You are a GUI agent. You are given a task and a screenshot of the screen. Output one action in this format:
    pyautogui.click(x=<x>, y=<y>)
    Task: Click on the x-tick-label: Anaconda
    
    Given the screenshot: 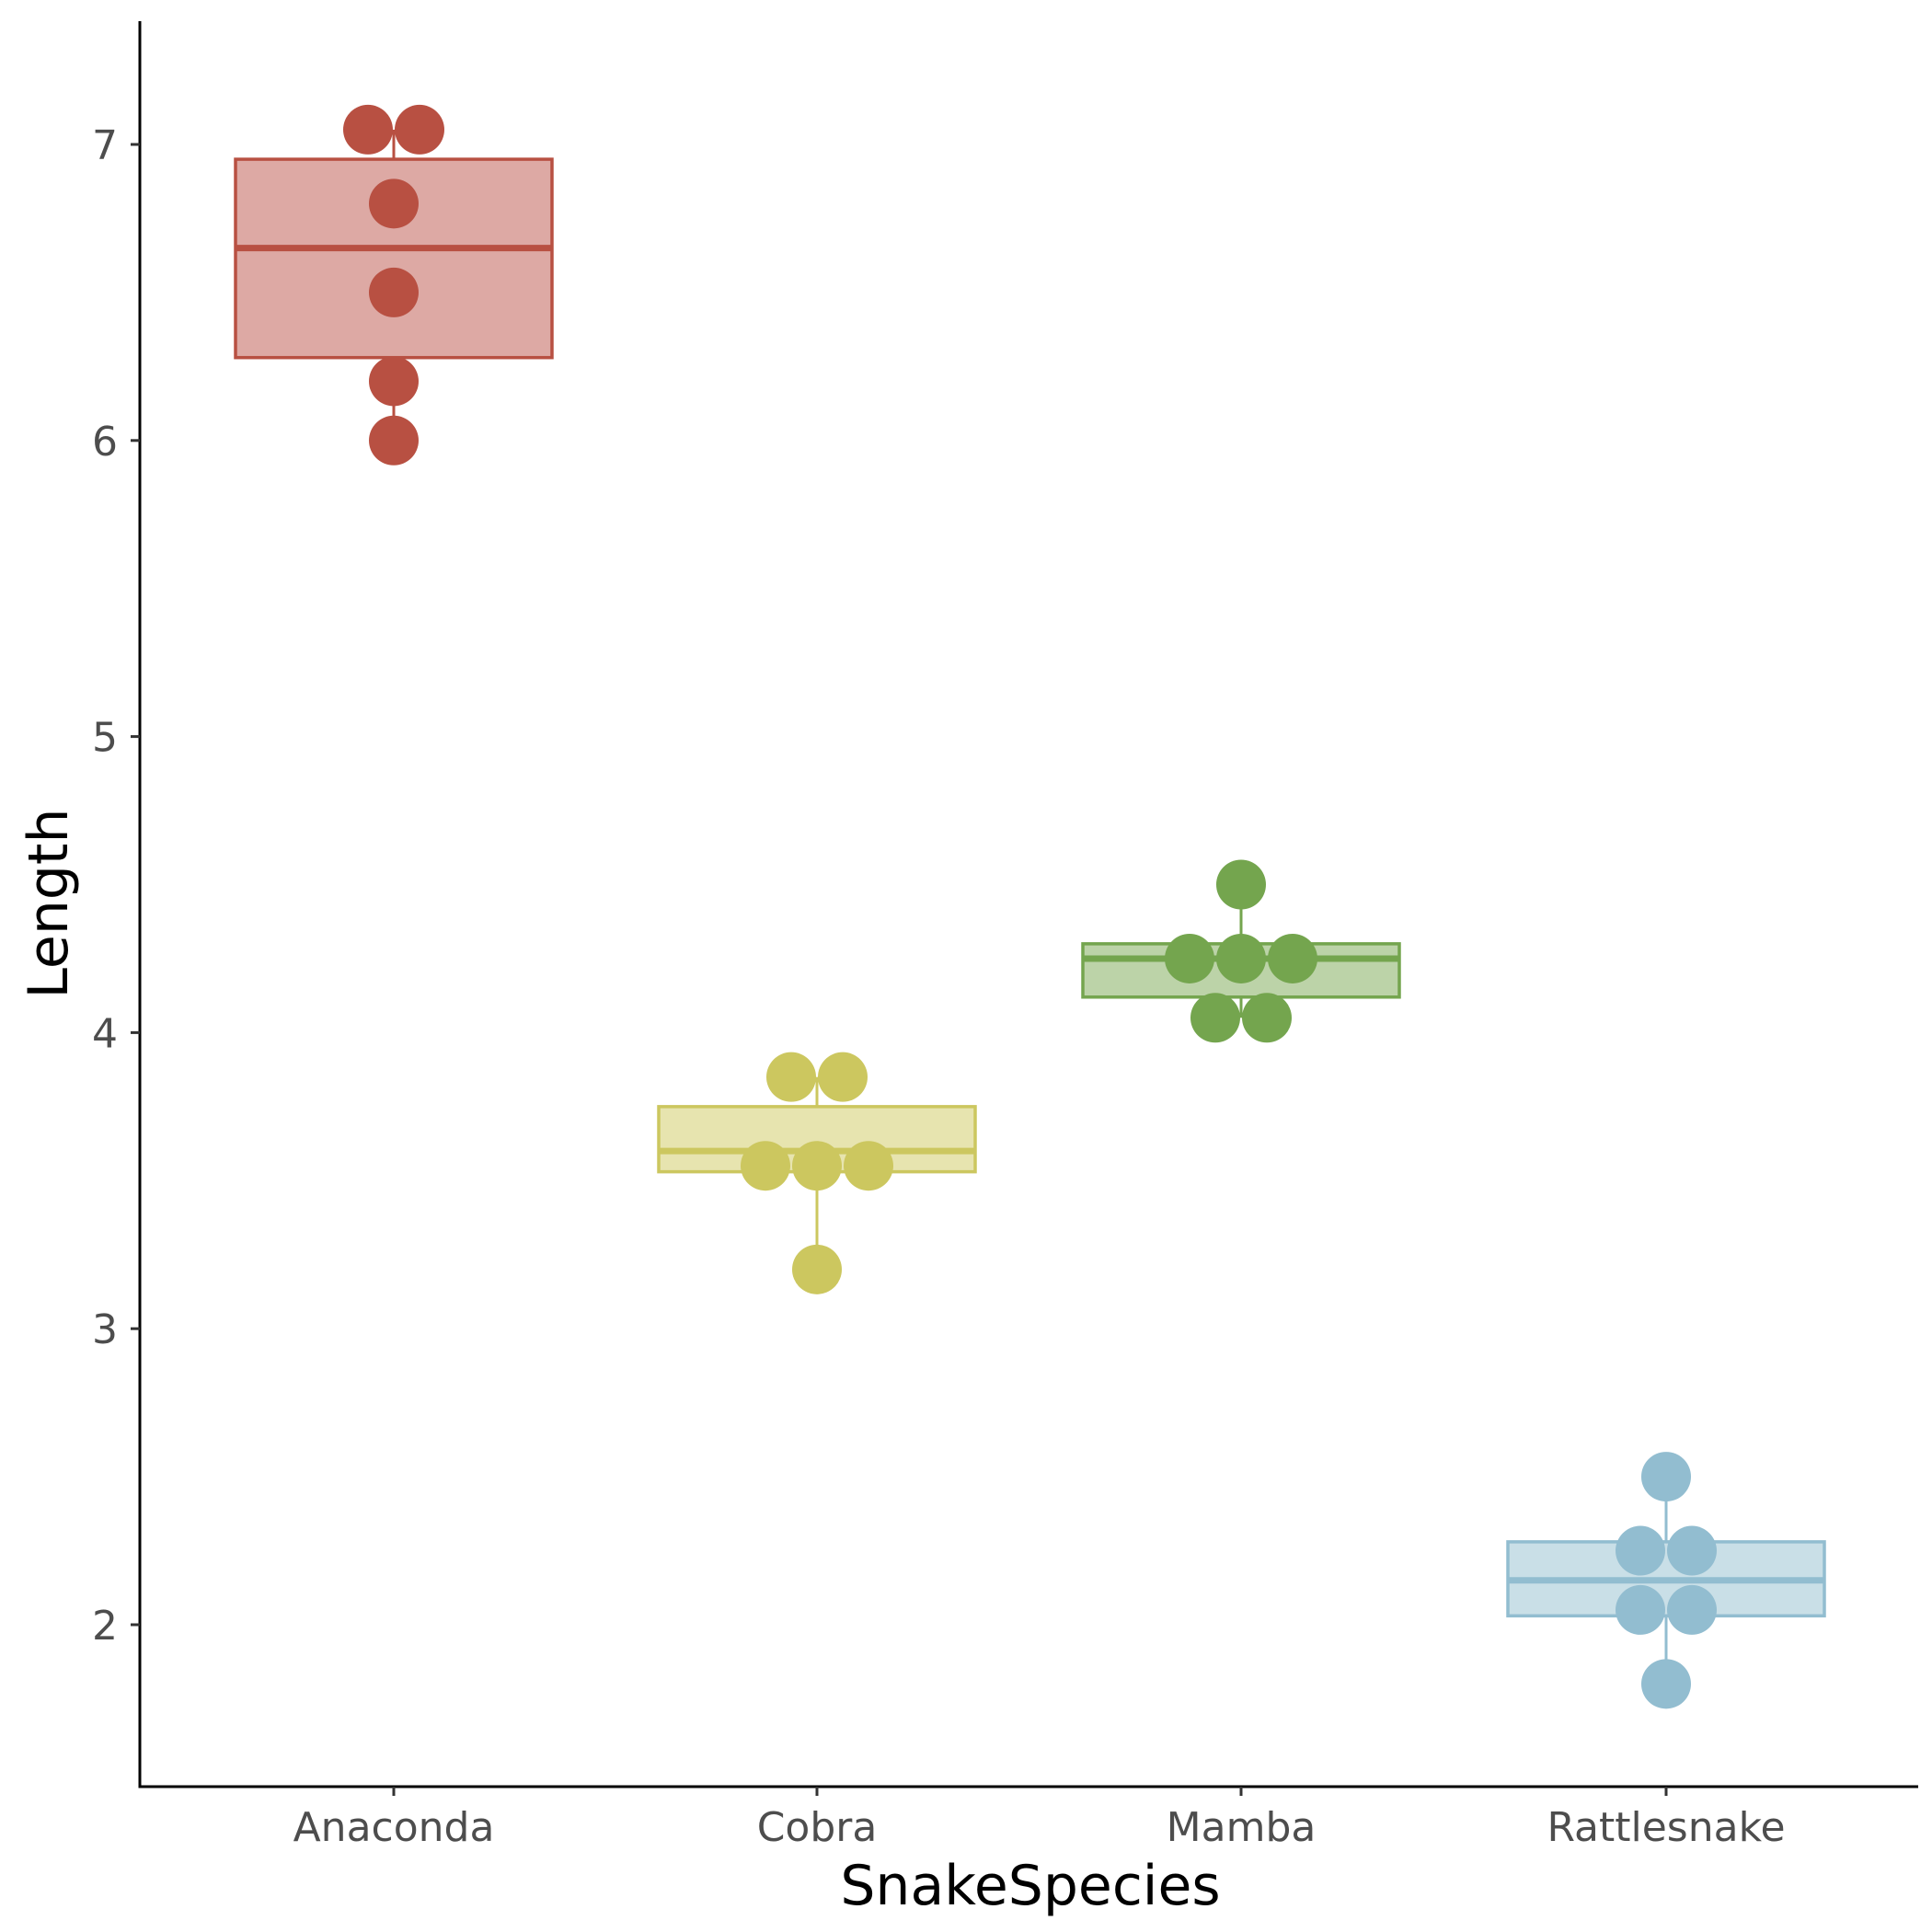 What is the action you would take?
    pyautogui.click(x=394, y=1827)
    